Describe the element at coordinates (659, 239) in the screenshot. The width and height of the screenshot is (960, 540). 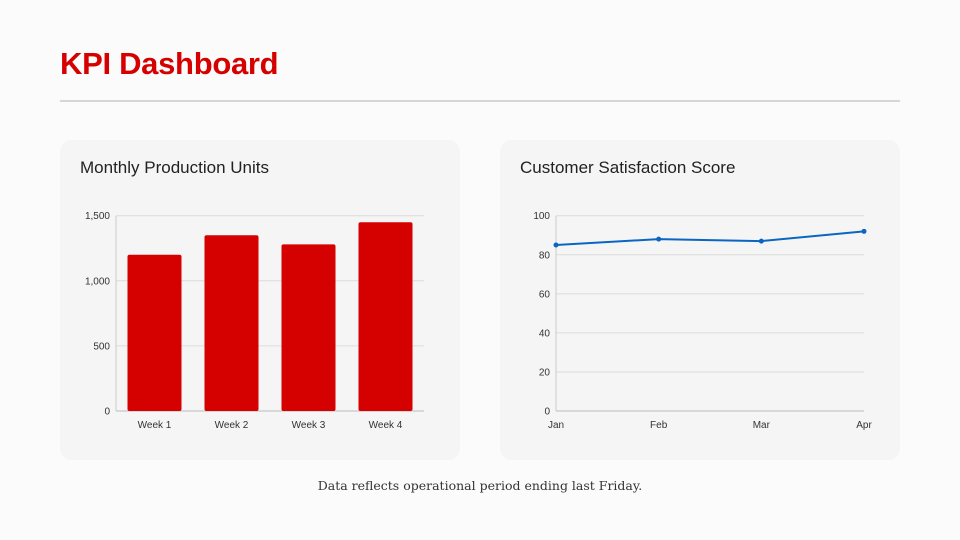
I see `data-point-feb` at that location.